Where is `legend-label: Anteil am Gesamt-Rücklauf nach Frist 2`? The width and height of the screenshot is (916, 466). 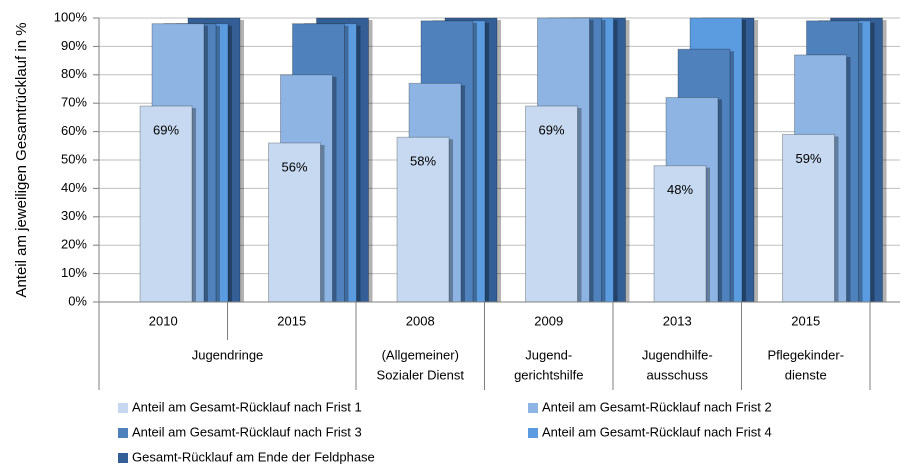
legend-label: Anteil am Gesamt-Rücklauf nach Frist 2 is located at coordinates (657, 406).